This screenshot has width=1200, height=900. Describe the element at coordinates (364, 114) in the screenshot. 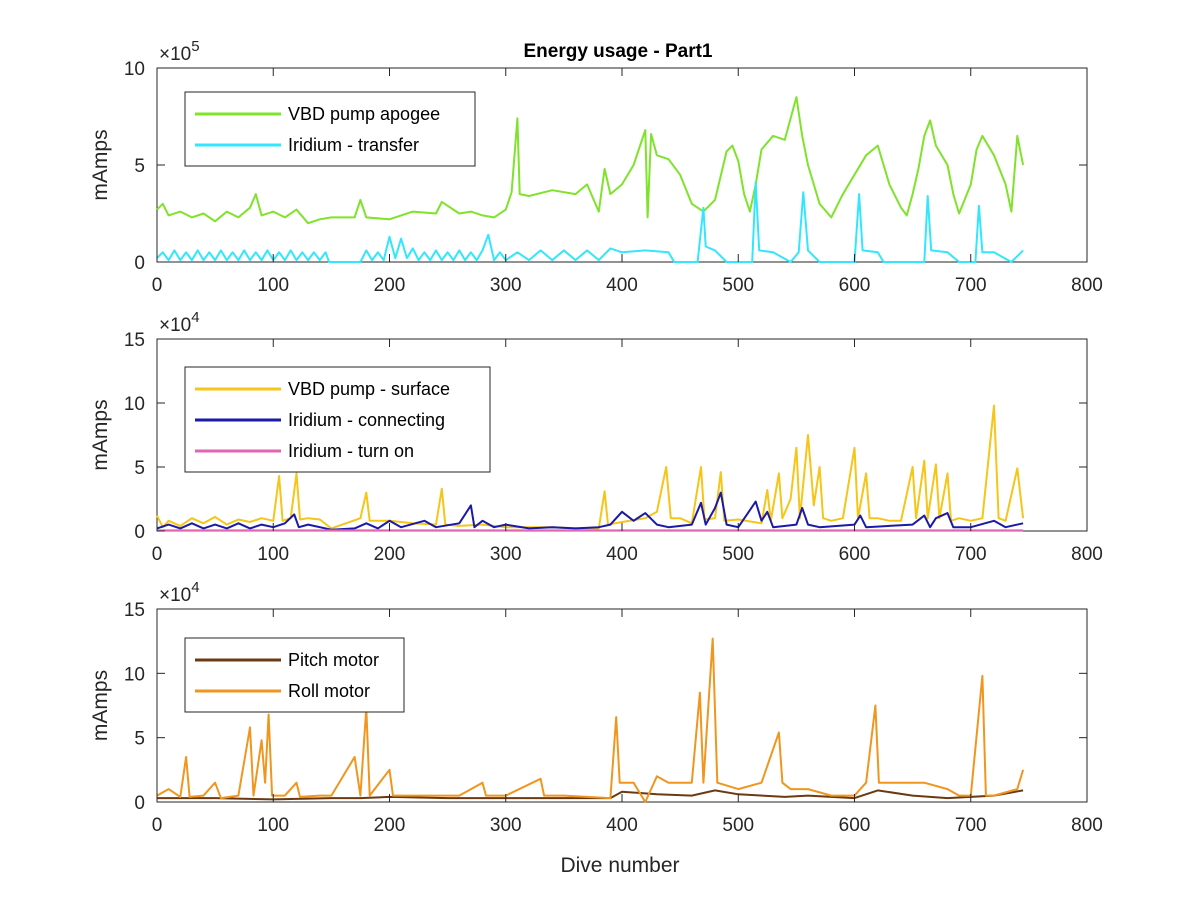

I see `legend-label: VBD pump apogee` at that location.